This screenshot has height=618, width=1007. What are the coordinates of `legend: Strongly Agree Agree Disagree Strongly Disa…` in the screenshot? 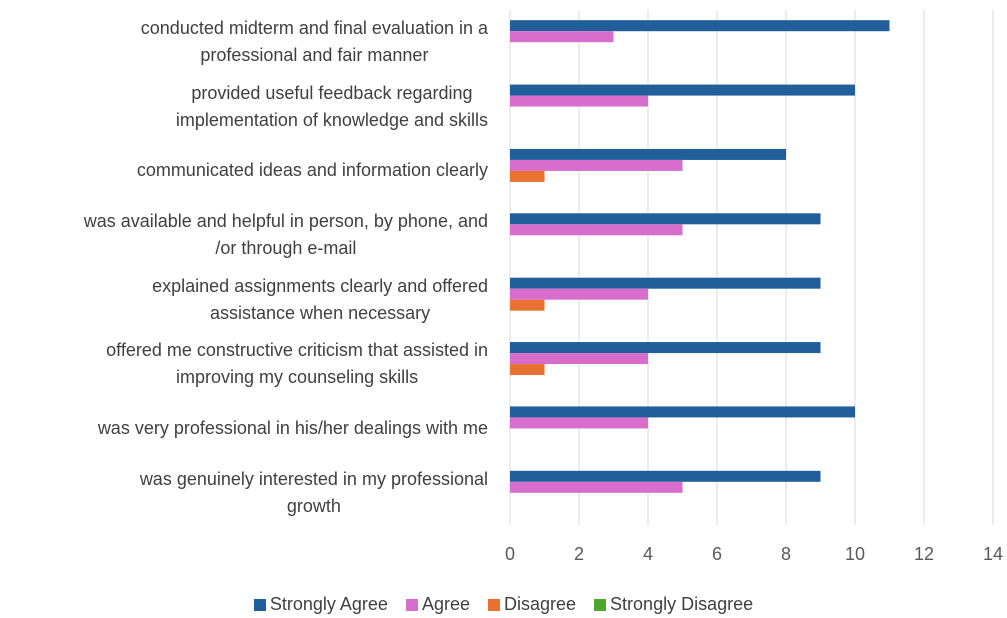 It's located at (503, 604).